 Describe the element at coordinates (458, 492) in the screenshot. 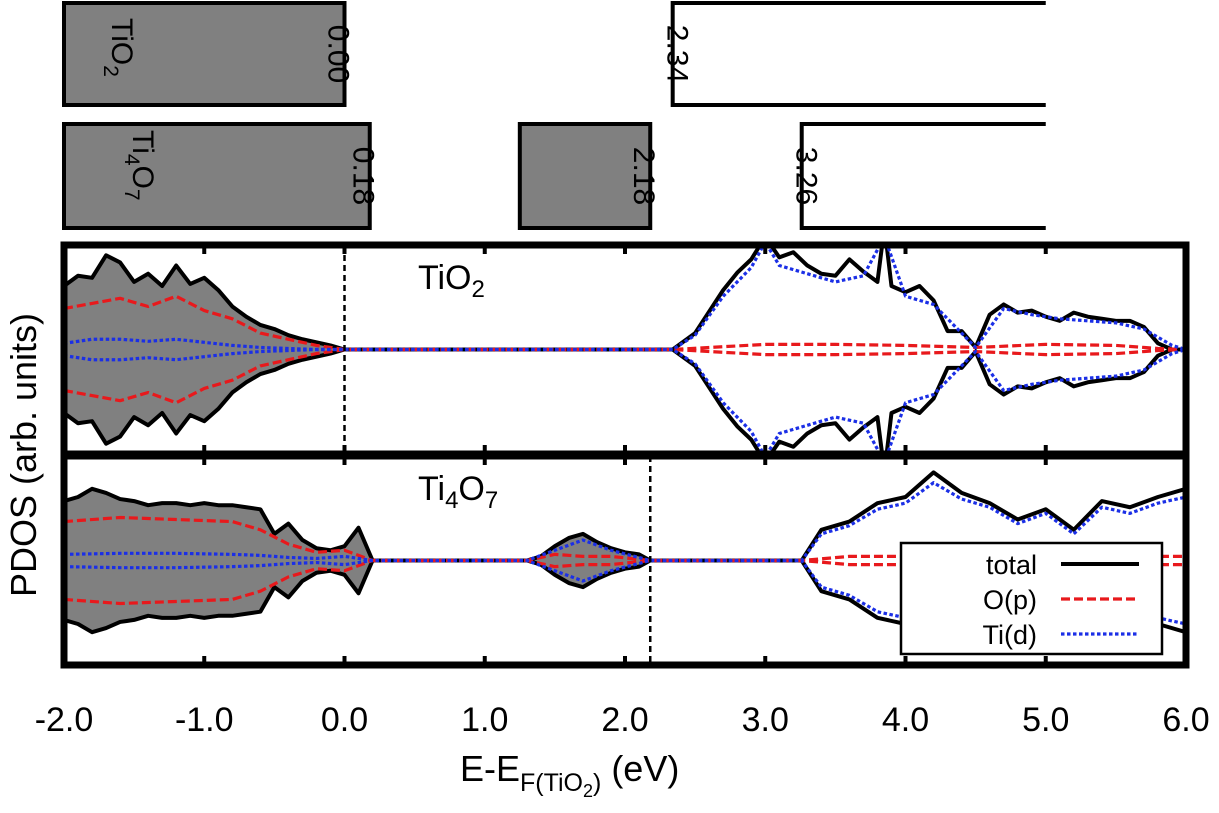

I see `panel-label-Ti4O7: Ti4O7` at that location.